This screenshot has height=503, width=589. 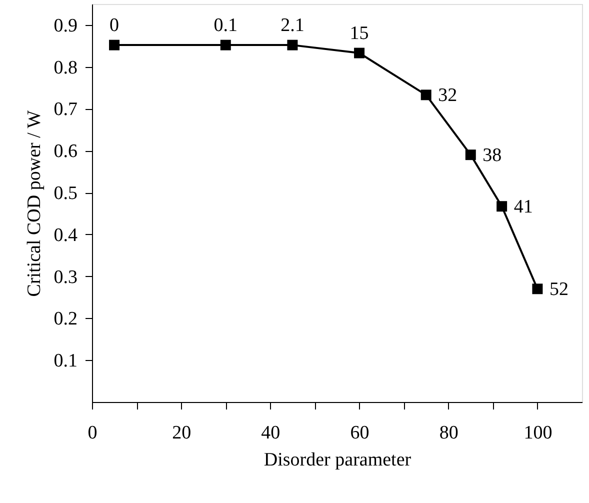 What do you see at coordinates (538, 433) in the screenshot?
I see `x-tick-label: 100` at bounding box center [538, 433].